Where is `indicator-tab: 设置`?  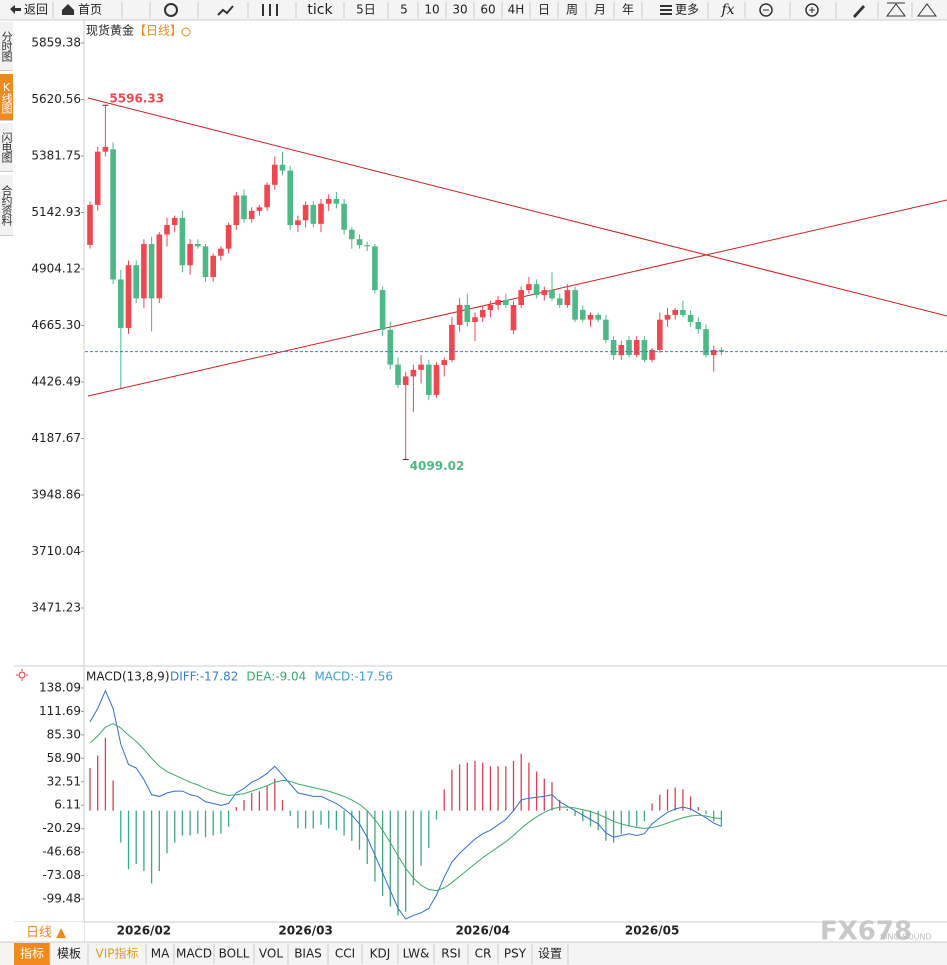 indicator-tab: 设置 is located at coordinates (550, 954).